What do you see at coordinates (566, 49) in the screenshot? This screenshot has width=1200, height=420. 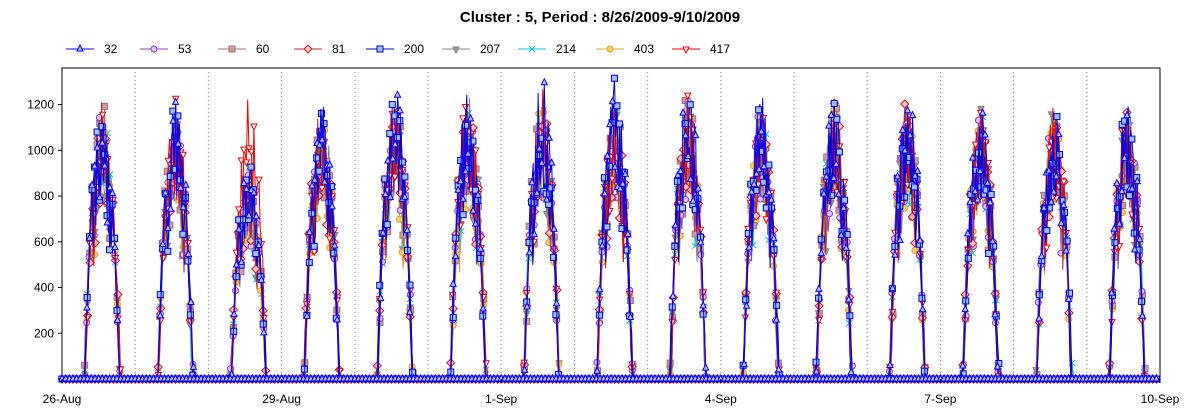 I see `legend-label: 214` at bounding box center [566, 49].